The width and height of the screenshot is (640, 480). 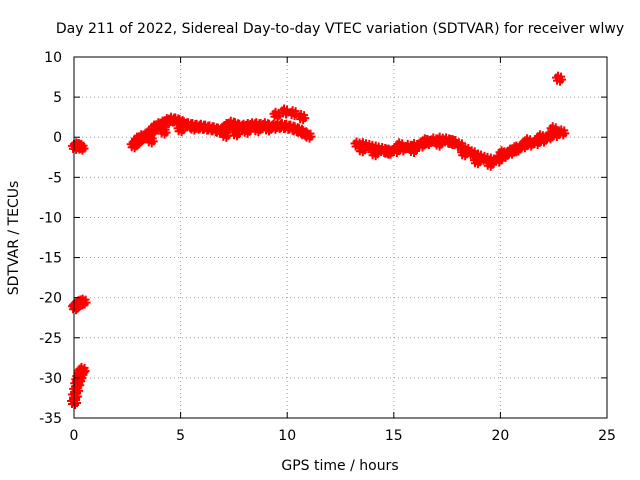 I want to click on y-tick-label: -35, so click(x=50, y=419).